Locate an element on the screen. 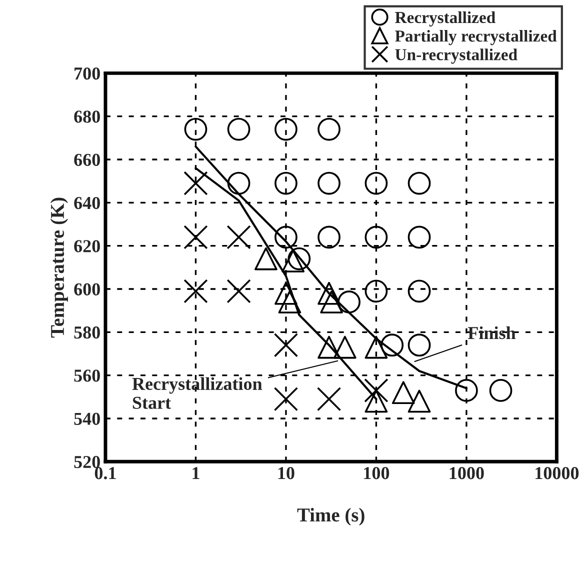 Image resolution: width=586 pixels, height=563 pixels. y-tick-label: 540 is located at coordinates (87, 418).